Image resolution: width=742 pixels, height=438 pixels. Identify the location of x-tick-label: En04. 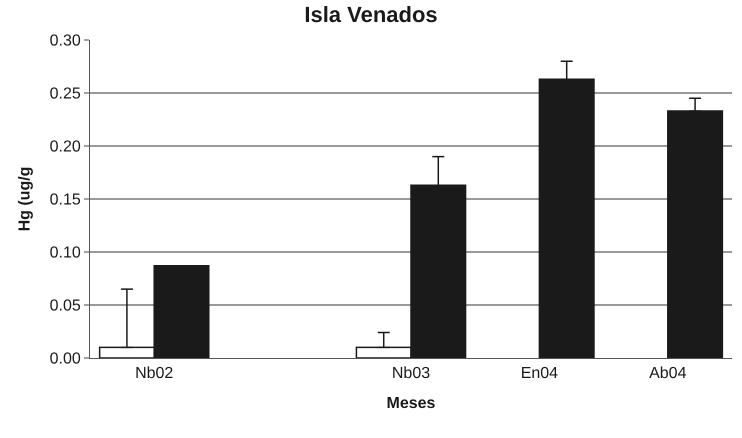
(539, 373).